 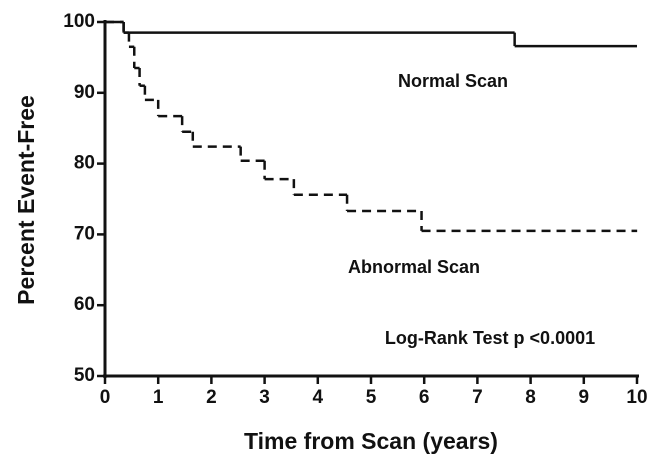 I want to click on x-tick-label: 2, so click(x=211, y=397).